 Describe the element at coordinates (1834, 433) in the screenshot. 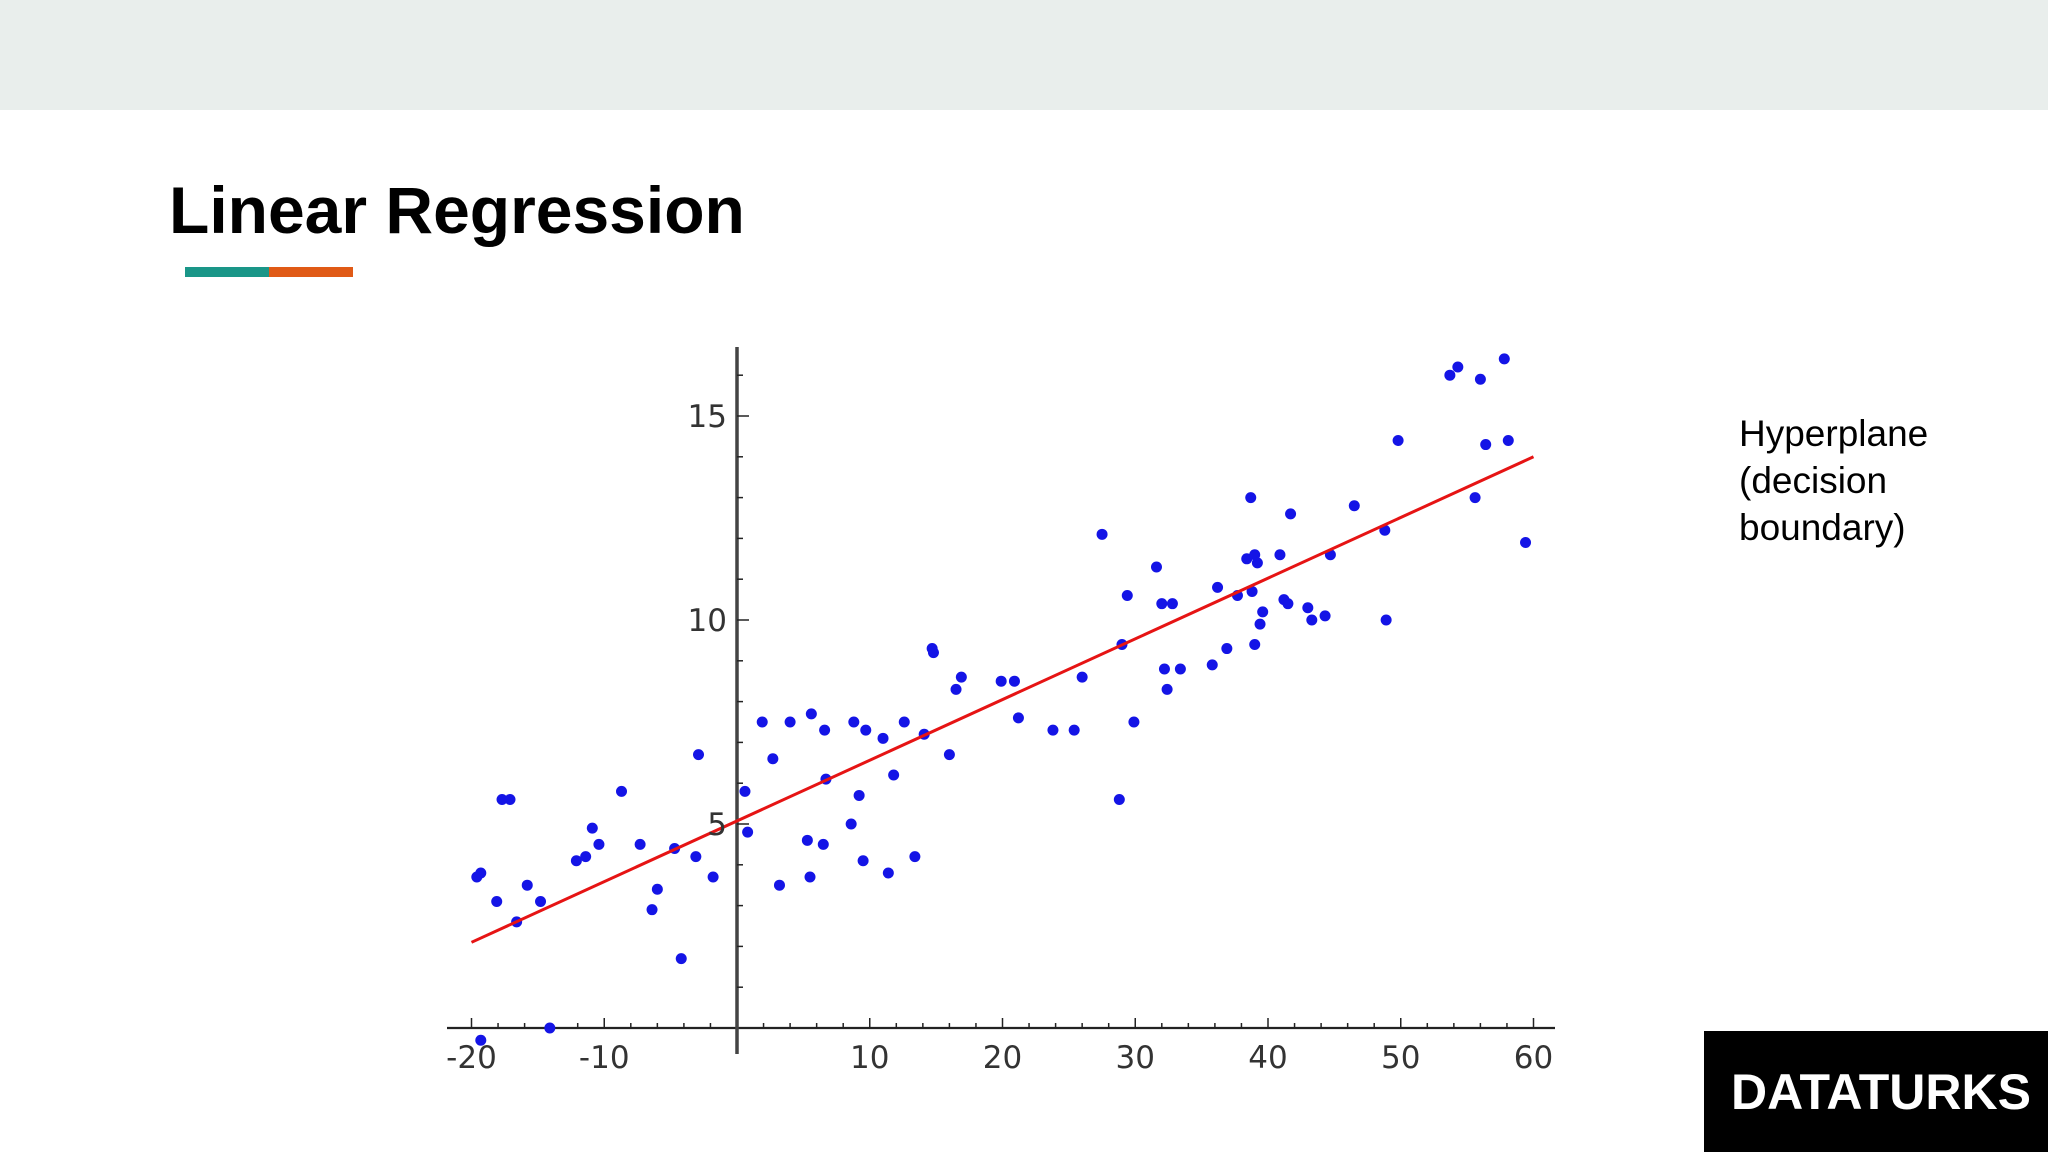

I see `annotation-line-1: Hyperplane` at that location.